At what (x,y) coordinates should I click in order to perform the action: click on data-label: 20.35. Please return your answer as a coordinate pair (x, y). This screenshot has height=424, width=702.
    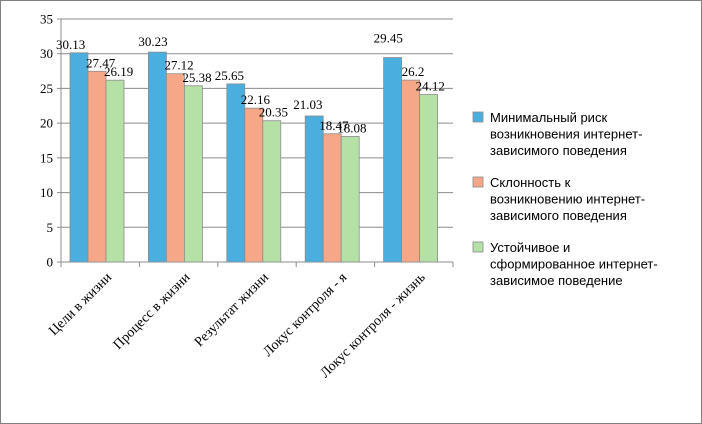
    Looking at the image, I should click on (273, 112).